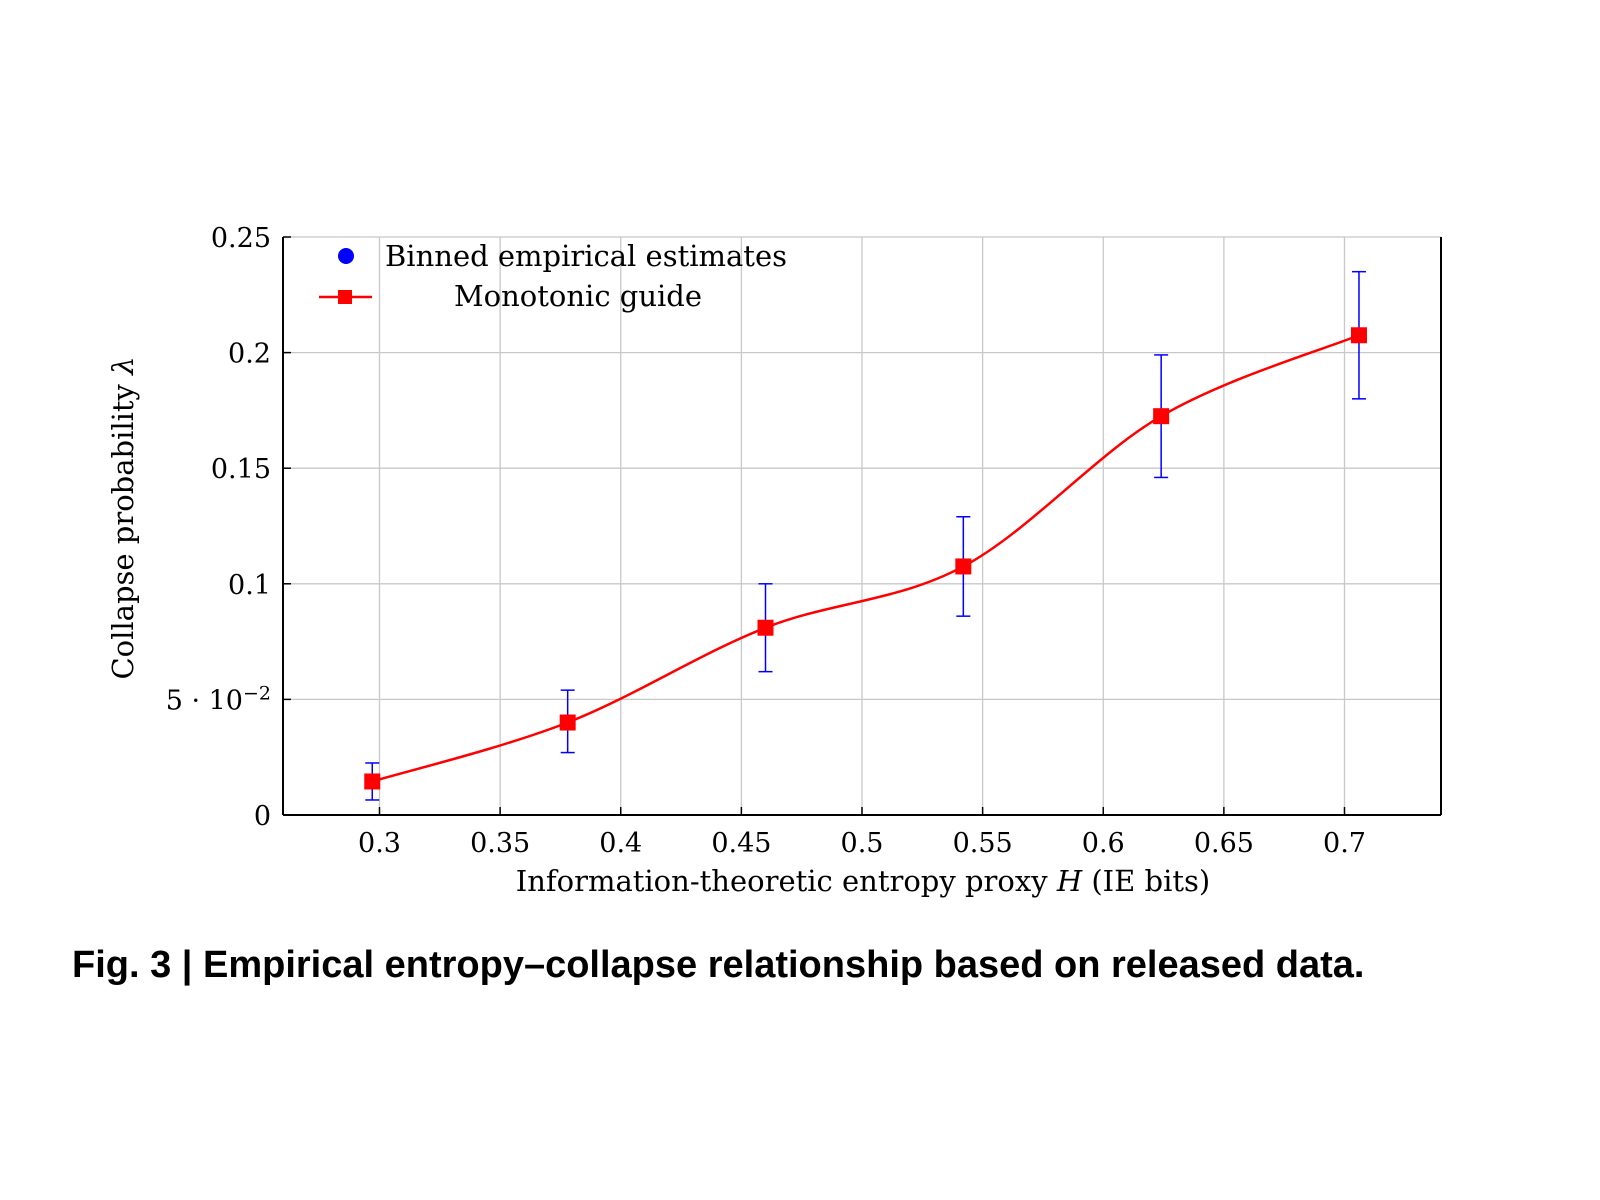  I want to click on x-tick-label-1: 0.35, so click(500, 843).